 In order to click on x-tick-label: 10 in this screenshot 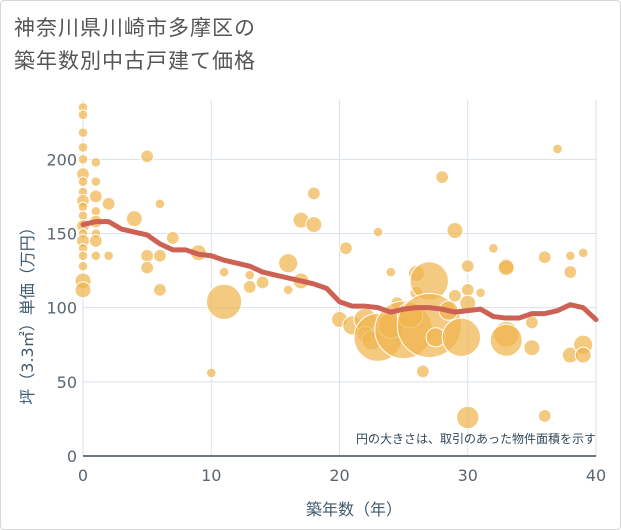, I will do `click(211, 475)`.